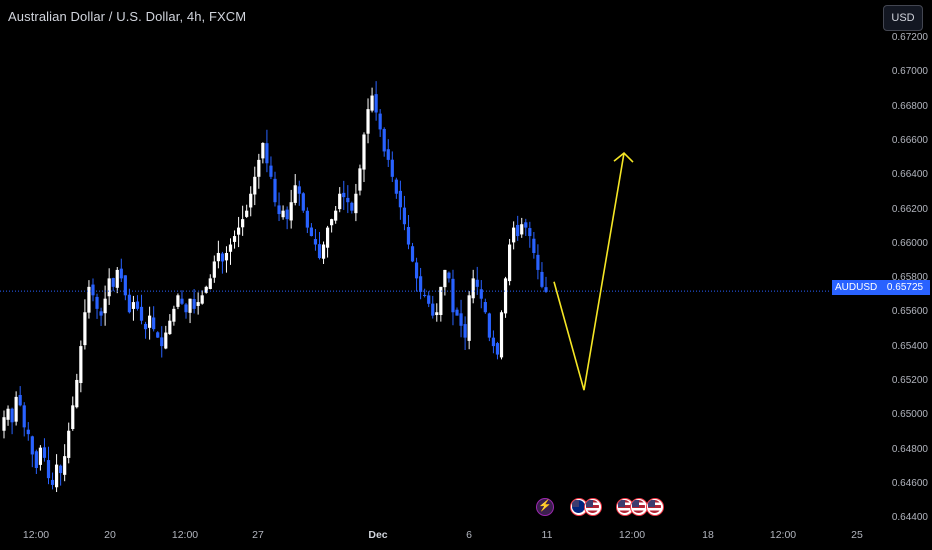 Image resolution: width=932 pixels, height=550 pixels. Describe the element at coordinates (905, 287) in the screenshot. I see `last-price-tag: 0.65725` at that location.